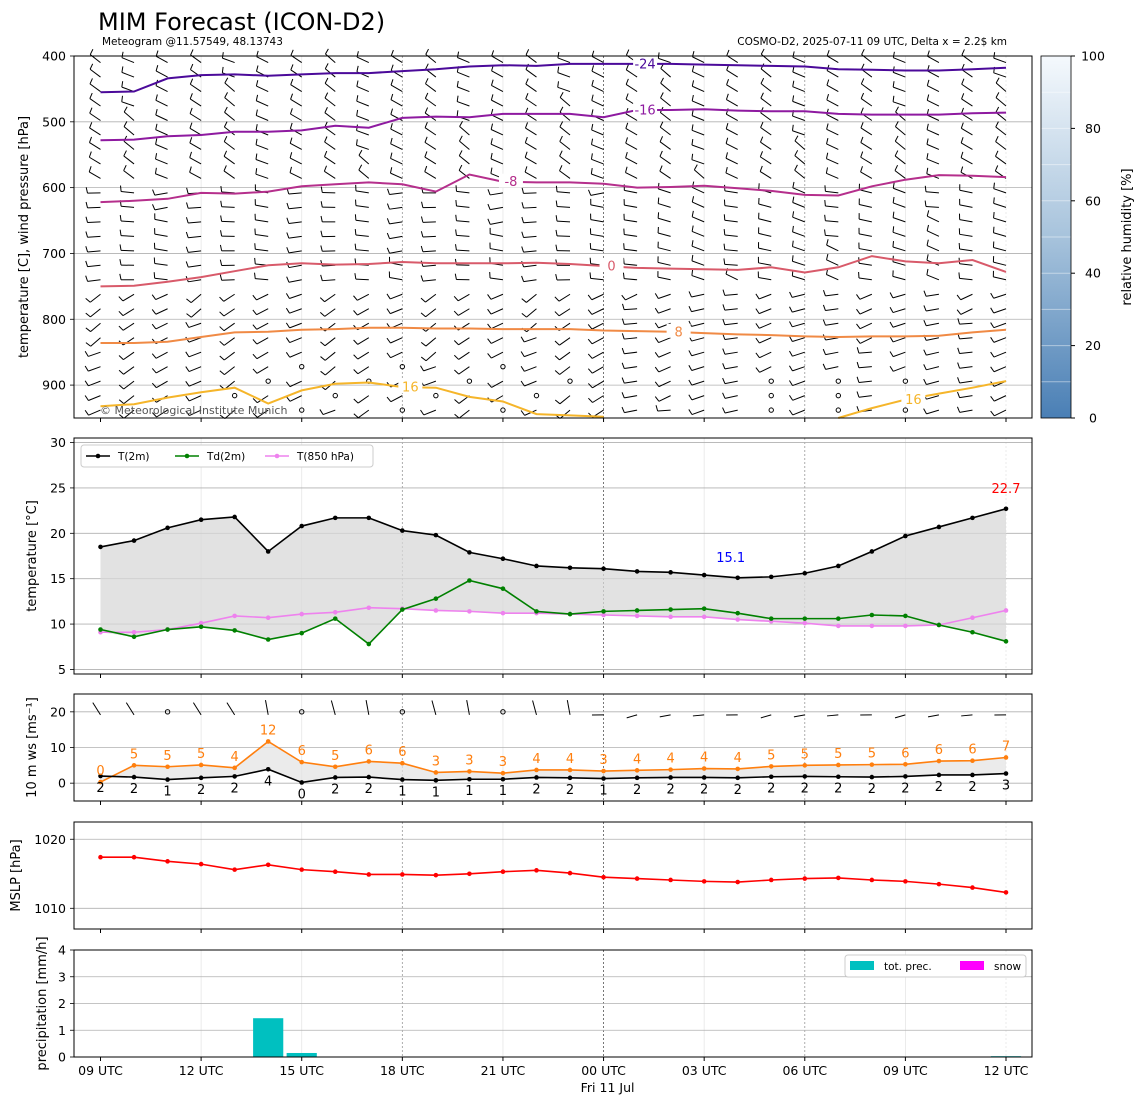 The width and height of the screenshot is (1148, 1105). I want to click on data-label: 4, so click(738, 758).